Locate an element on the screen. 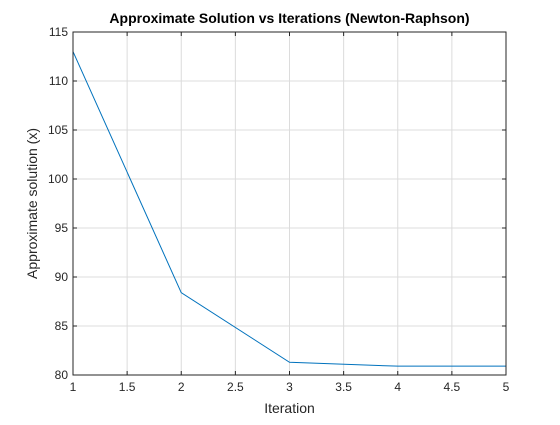 This screenshot has width=560, height=425. x-tick-label: 2 is located at coordinates (181, 387).